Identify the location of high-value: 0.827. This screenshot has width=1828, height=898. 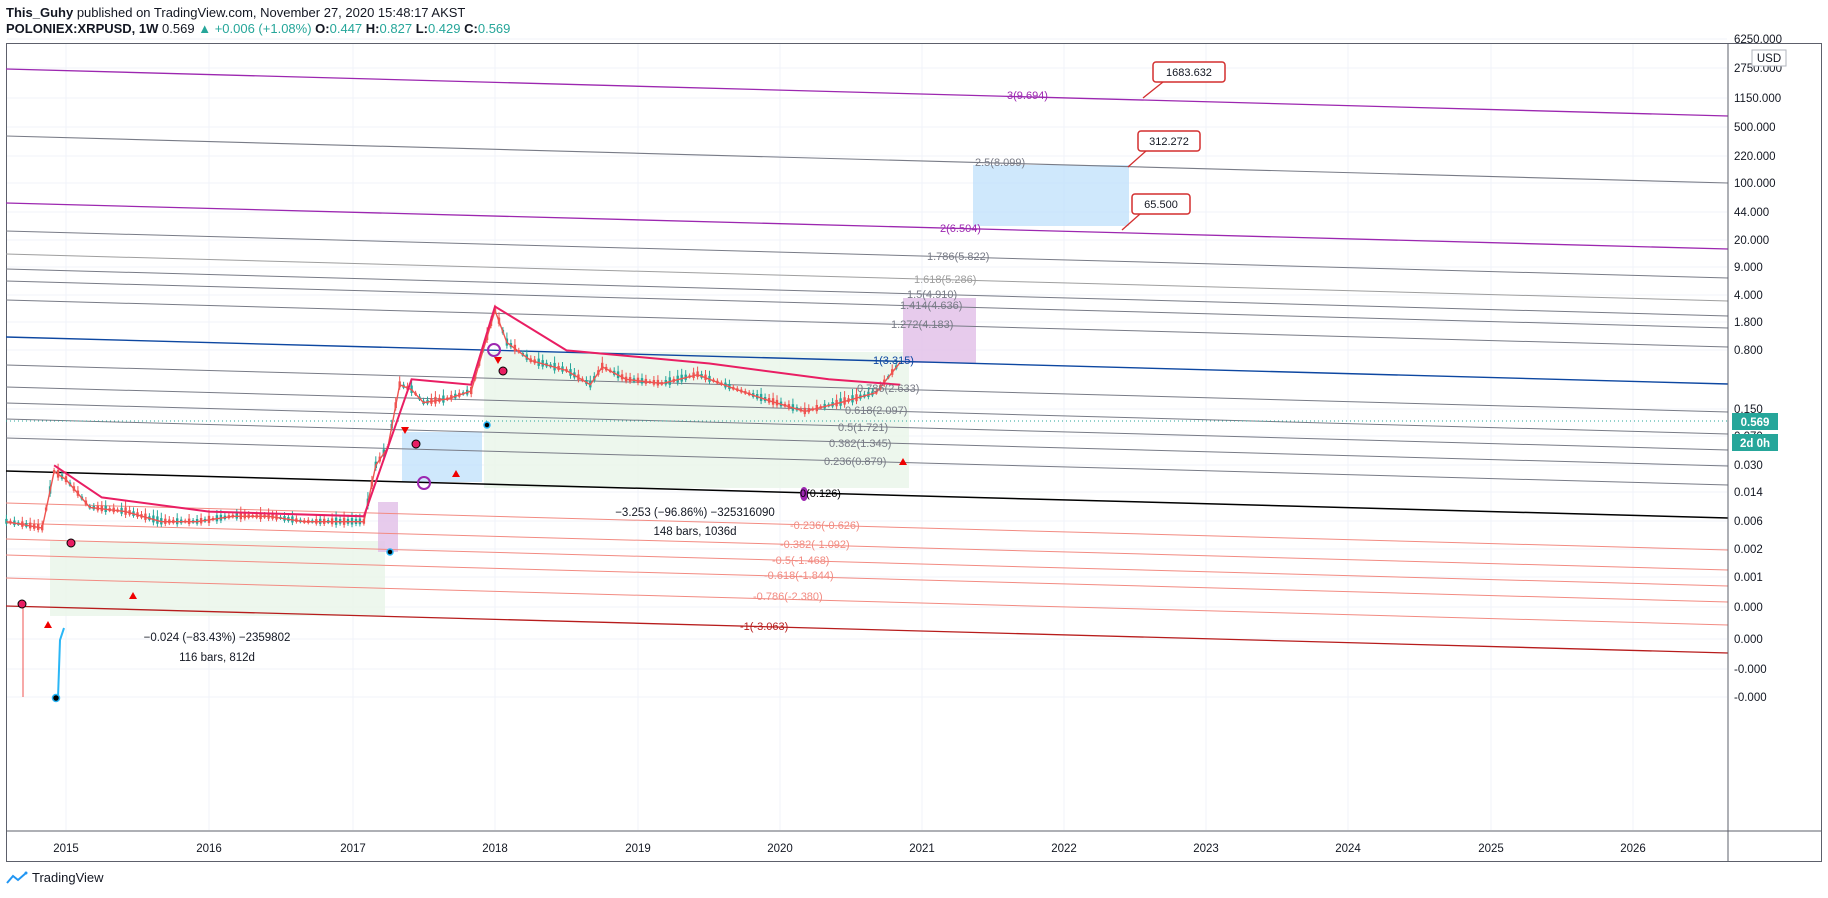
(396, 28).